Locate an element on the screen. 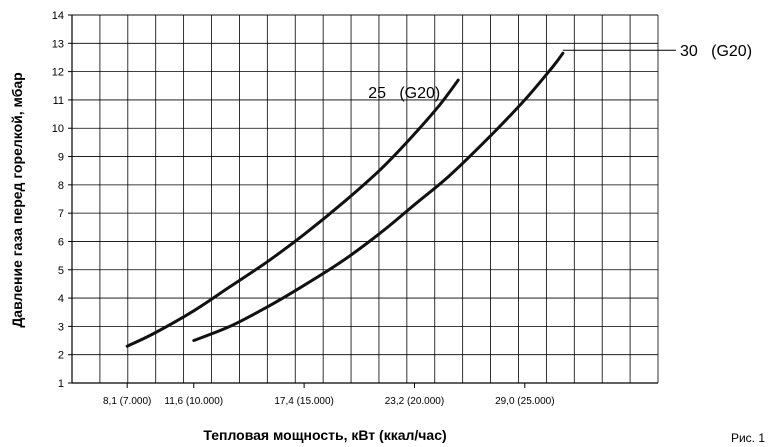 The image size is (770, 447). x-tick-label: 29,0 (25.000) is located at coordinates (525, 401).